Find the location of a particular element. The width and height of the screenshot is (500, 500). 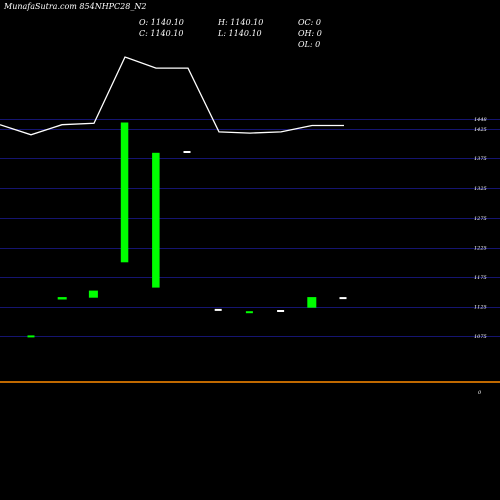

high-value: H: 1140.10 is located at coordinates (241, 22).